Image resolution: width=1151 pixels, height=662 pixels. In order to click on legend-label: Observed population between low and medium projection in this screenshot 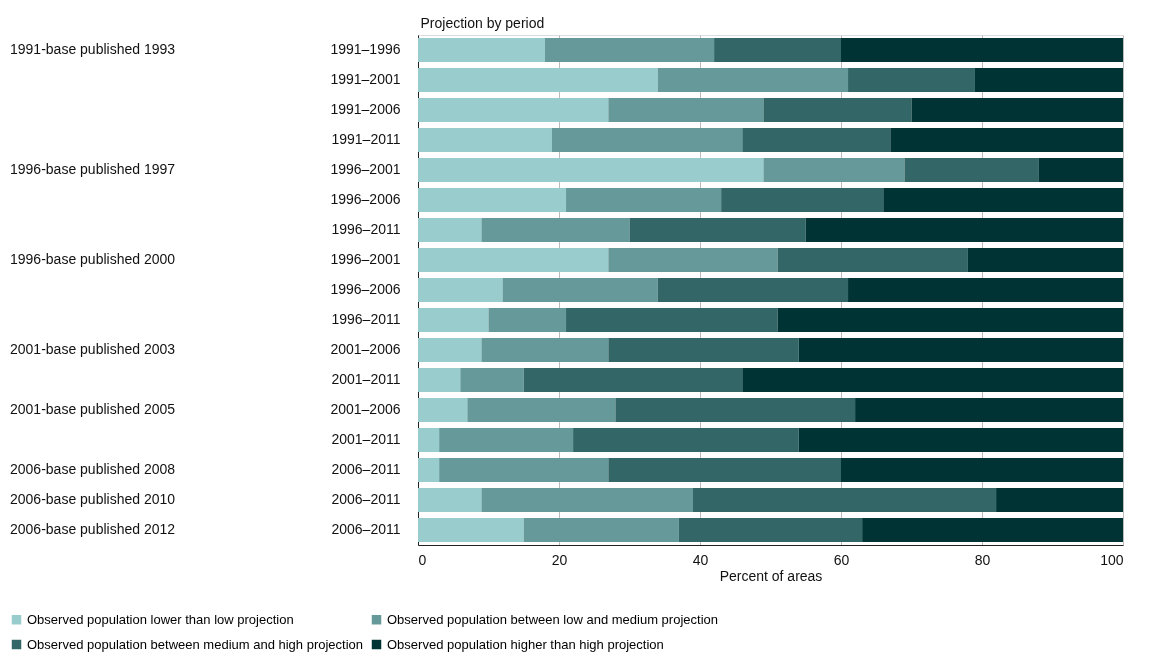, I will do `click(552, 619)`.